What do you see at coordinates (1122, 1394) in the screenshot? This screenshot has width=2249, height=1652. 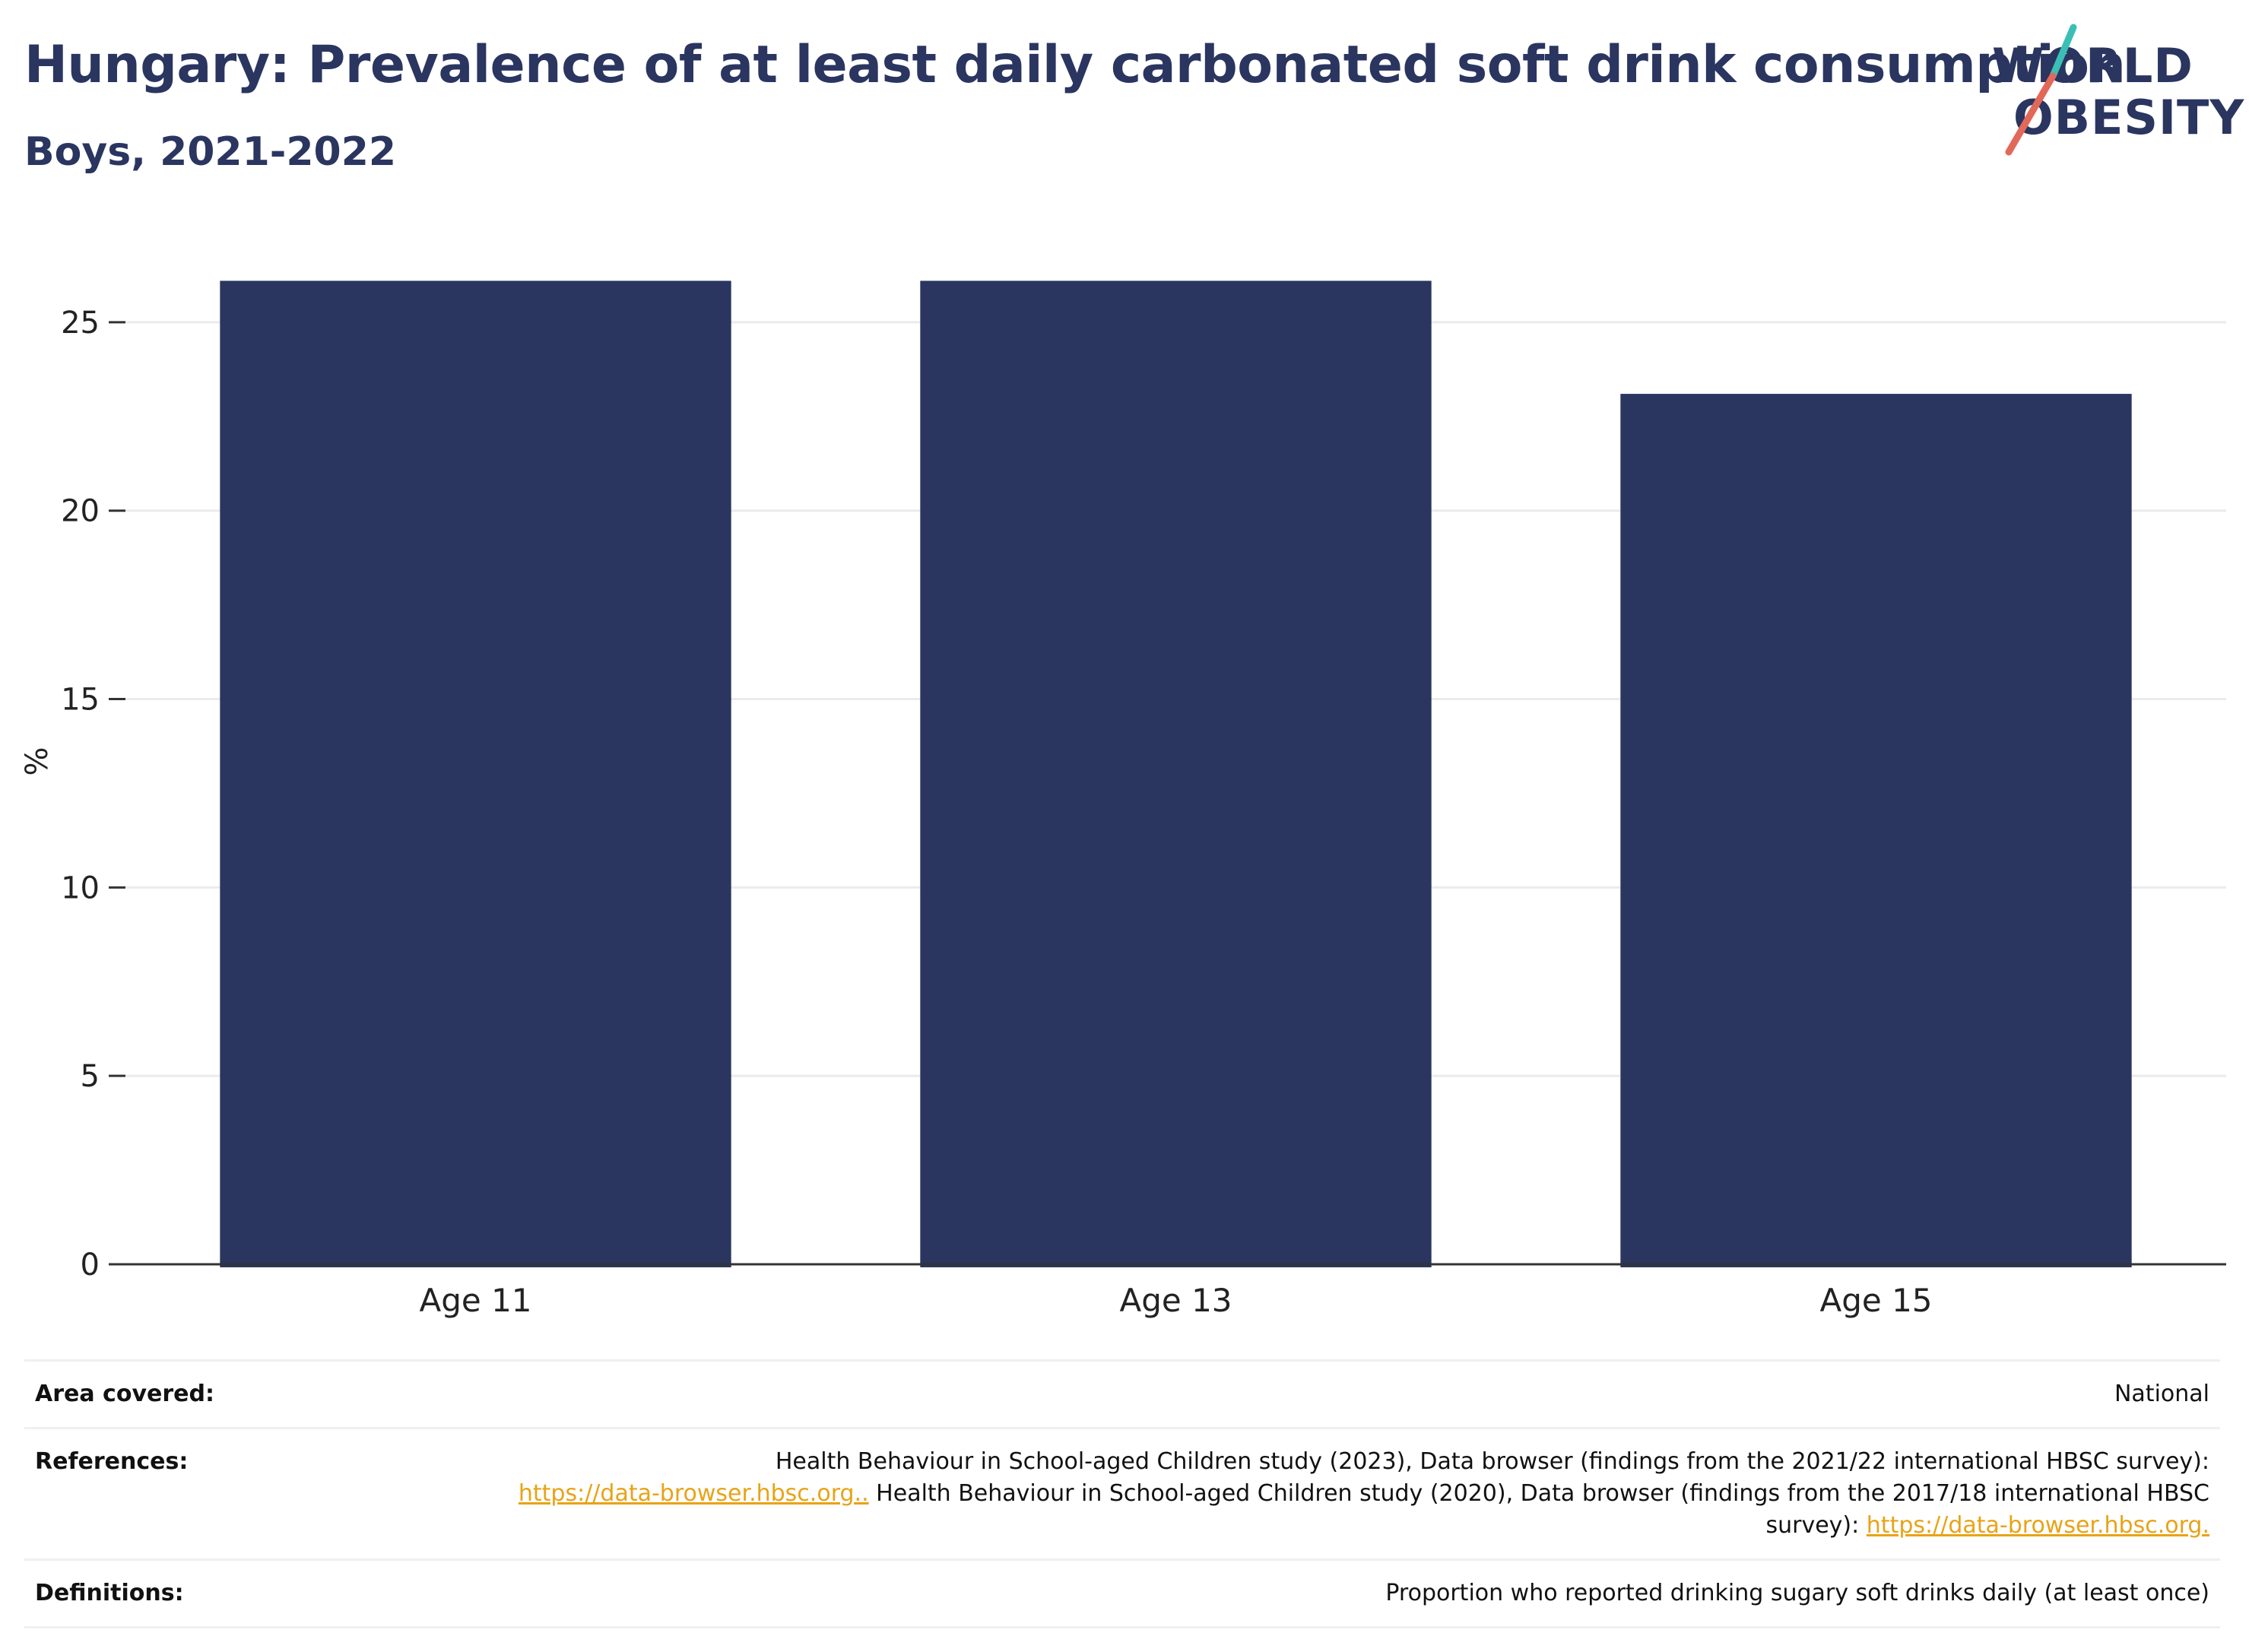 I see `area-covered-row: Area covered: National` at bounding box center [1122, 1394].